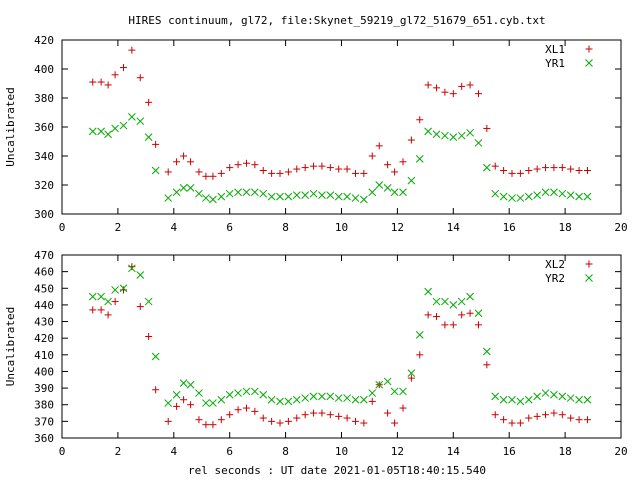  I want to click on x-tick-label: 18, so click(564, 227).